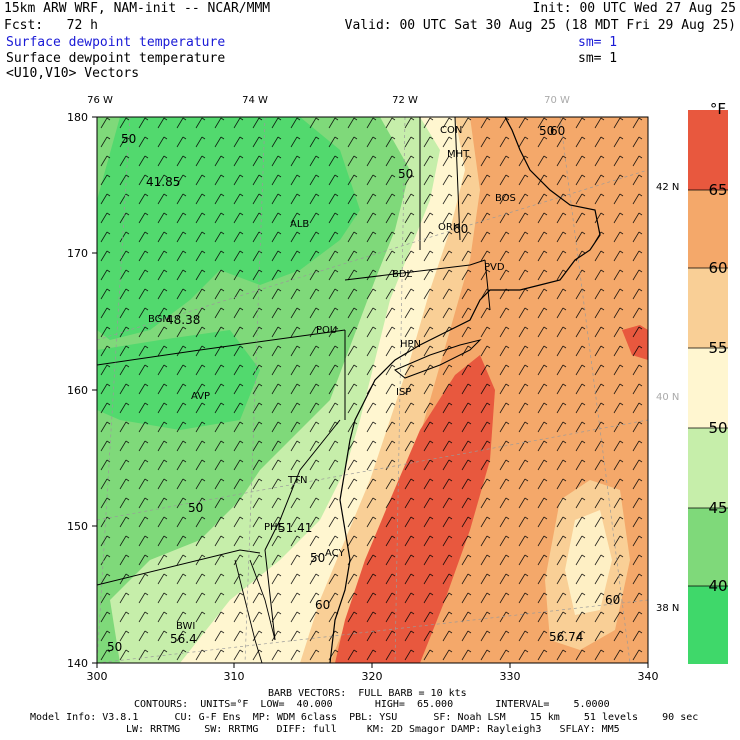 The width and height of the screenshot is (740, 740). I want to click on station-label: BGM, so click(159, 319).